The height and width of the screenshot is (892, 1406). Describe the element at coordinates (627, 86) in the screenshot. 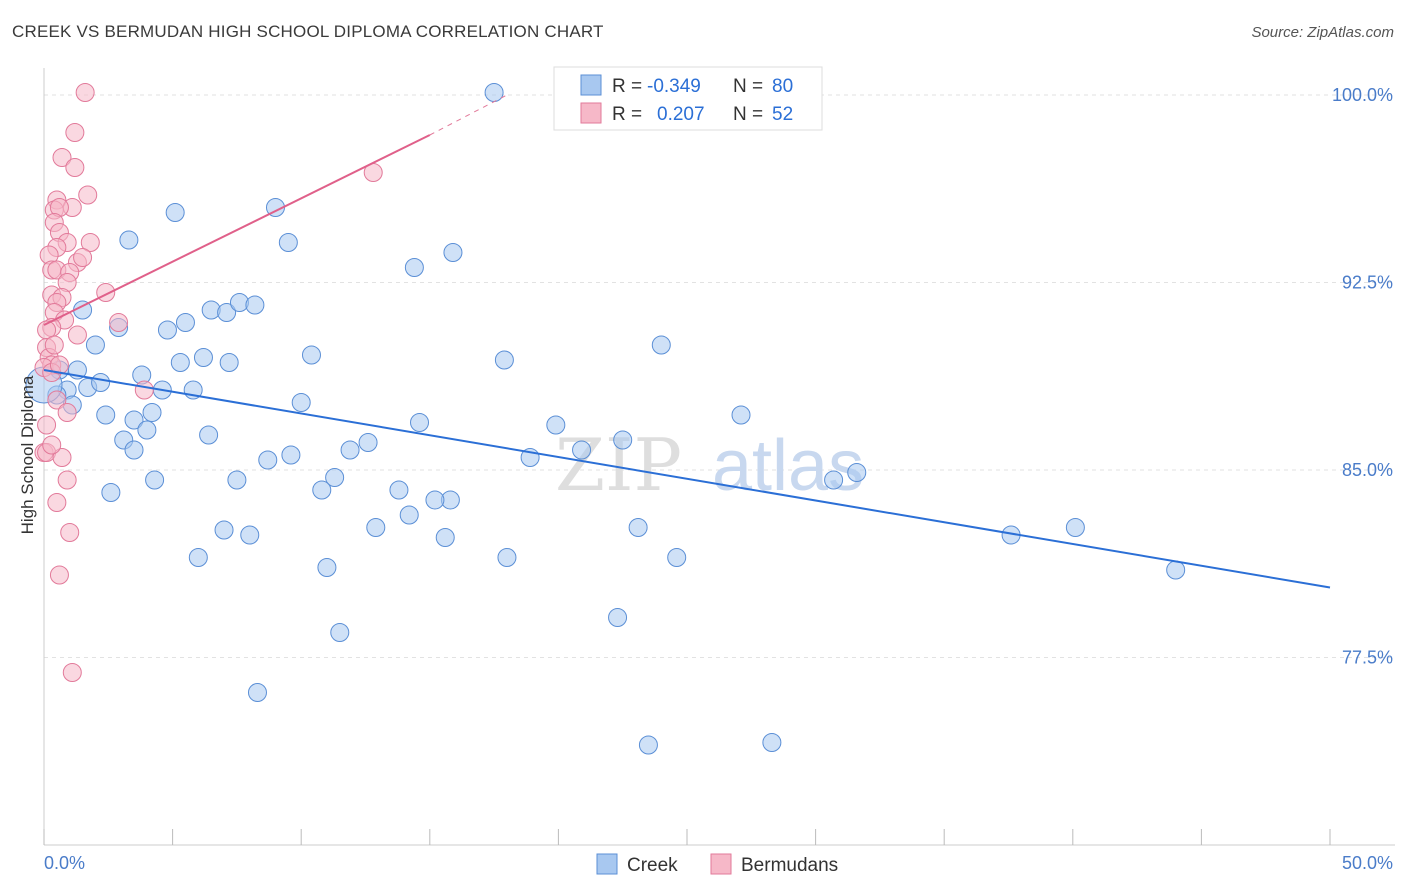

I see `legend-r-label-creek: R =` at that location.